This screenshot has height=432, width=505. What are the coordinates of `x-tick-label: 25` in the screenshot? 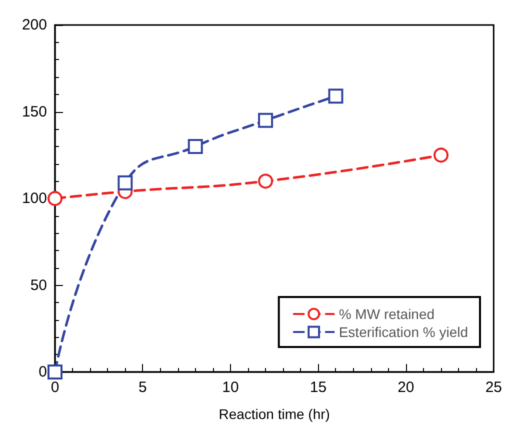 It's located at (493, 387).